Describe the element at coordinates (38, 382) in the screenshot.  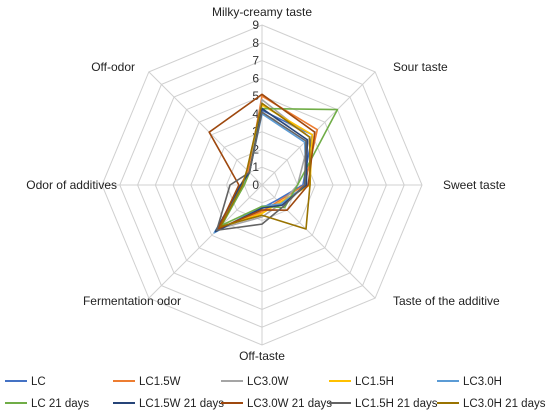
I see `legend-label-lc: LC` at that location.